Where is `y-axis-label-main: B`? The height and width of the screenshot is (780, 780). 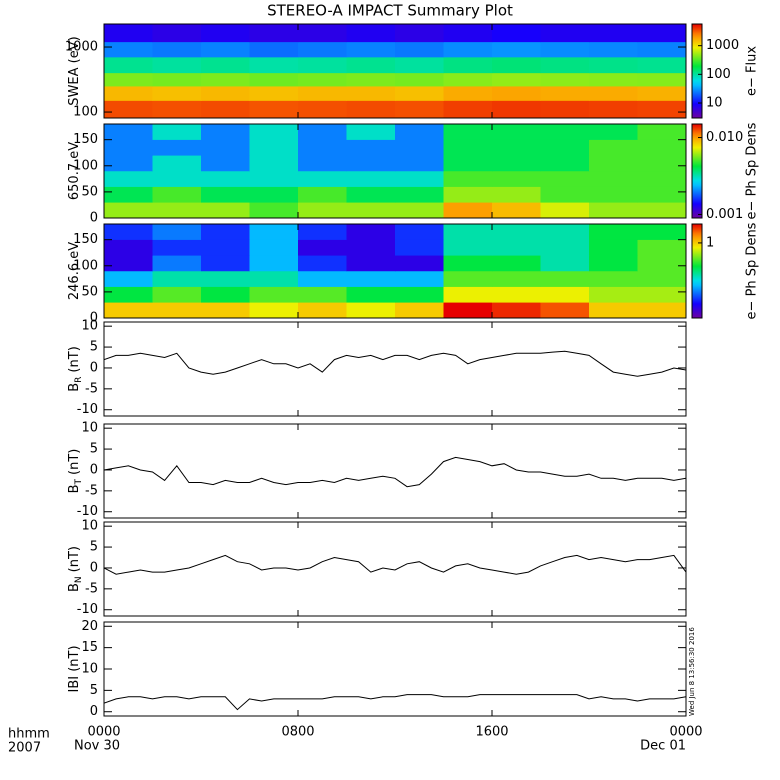
y-axis-label-main: B is located at coordinates (74, 587).